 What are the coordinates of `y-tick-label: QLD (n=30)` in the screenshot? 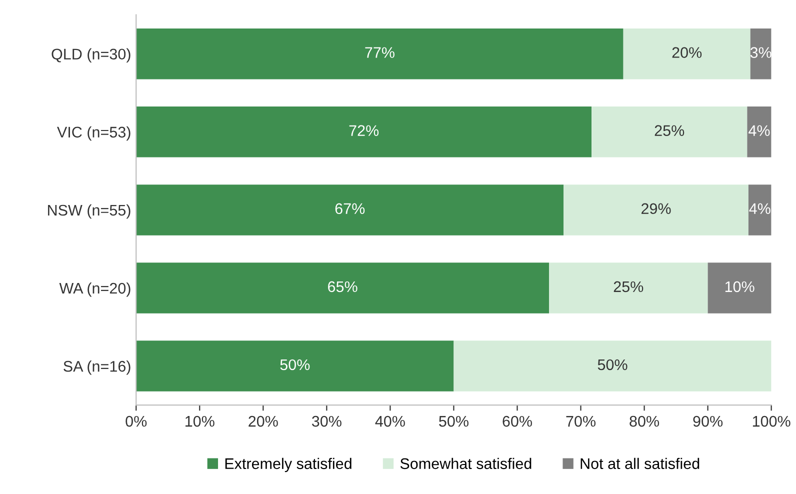 It's located at (91, 55).